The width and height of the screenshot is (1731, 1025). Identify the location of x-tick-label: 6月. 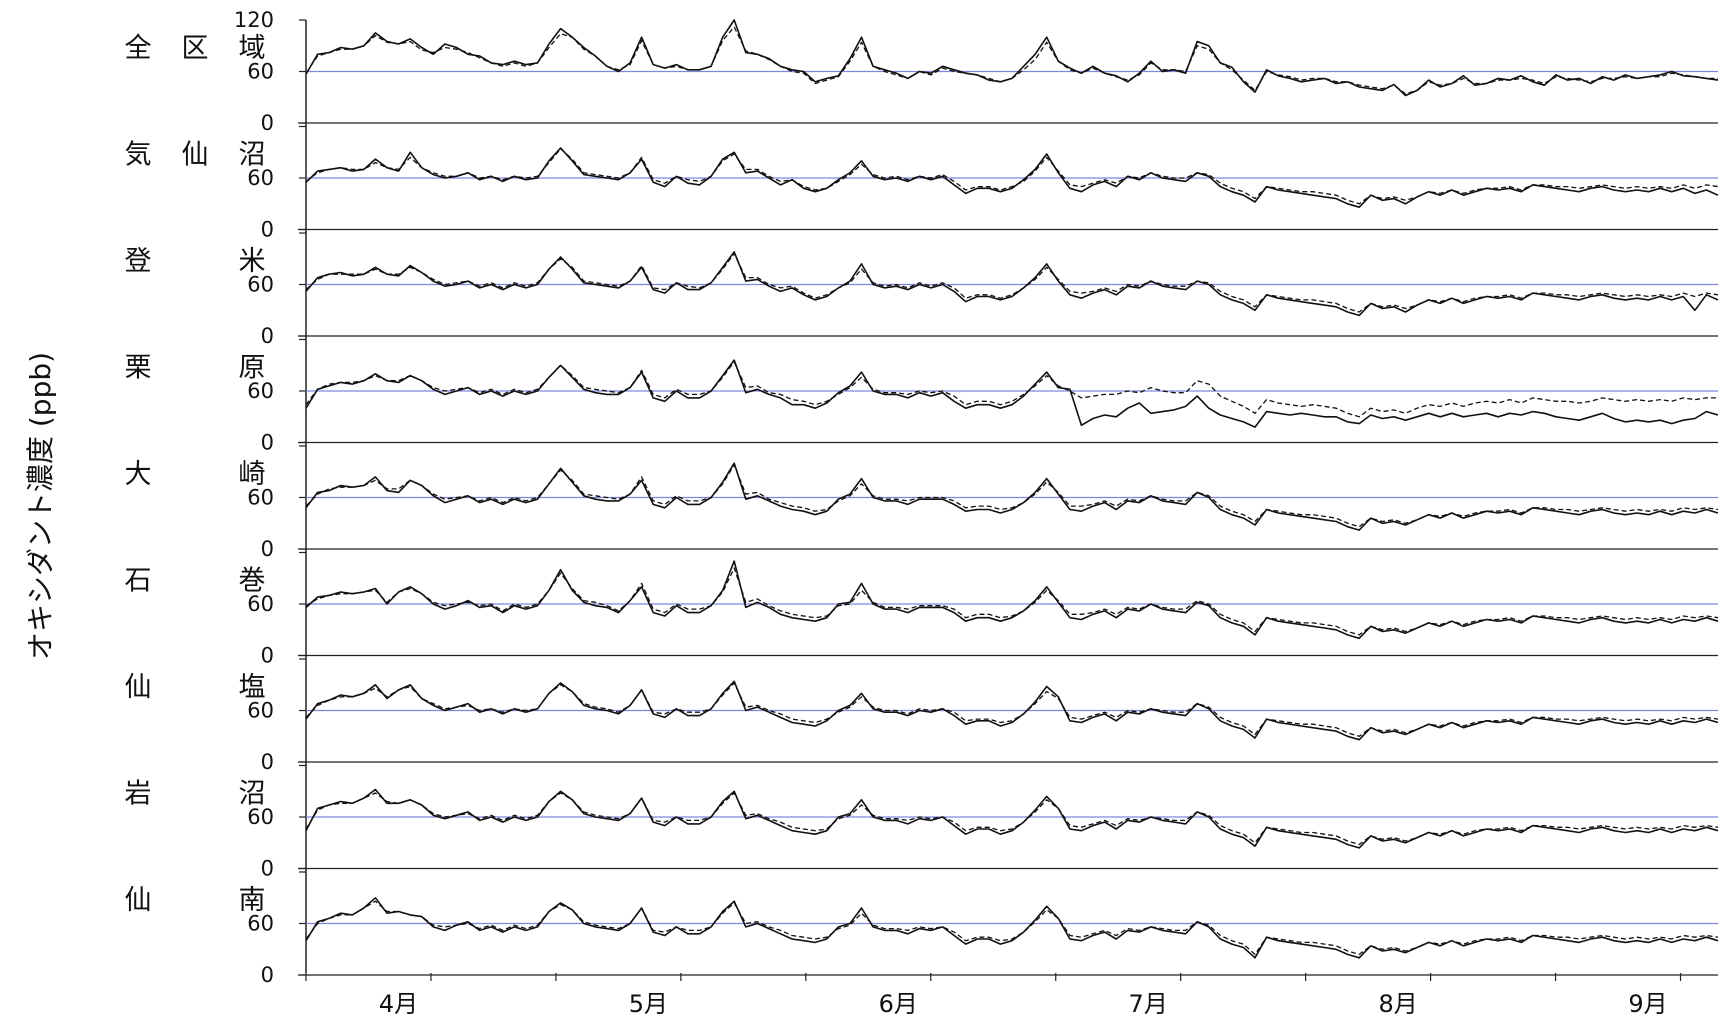
(898, 1004).